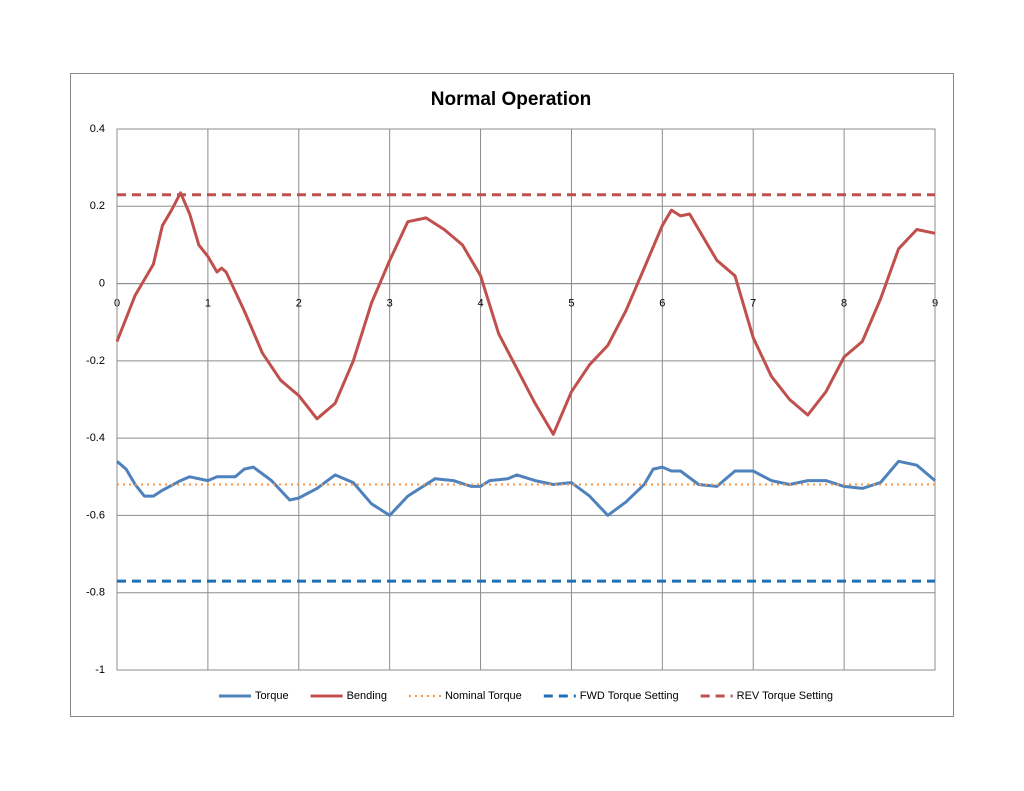 The image size is (1024, 791). Describe the element at coordinates (390, 303) in the screenshot. I see `x-tick-label: 3` at that location.